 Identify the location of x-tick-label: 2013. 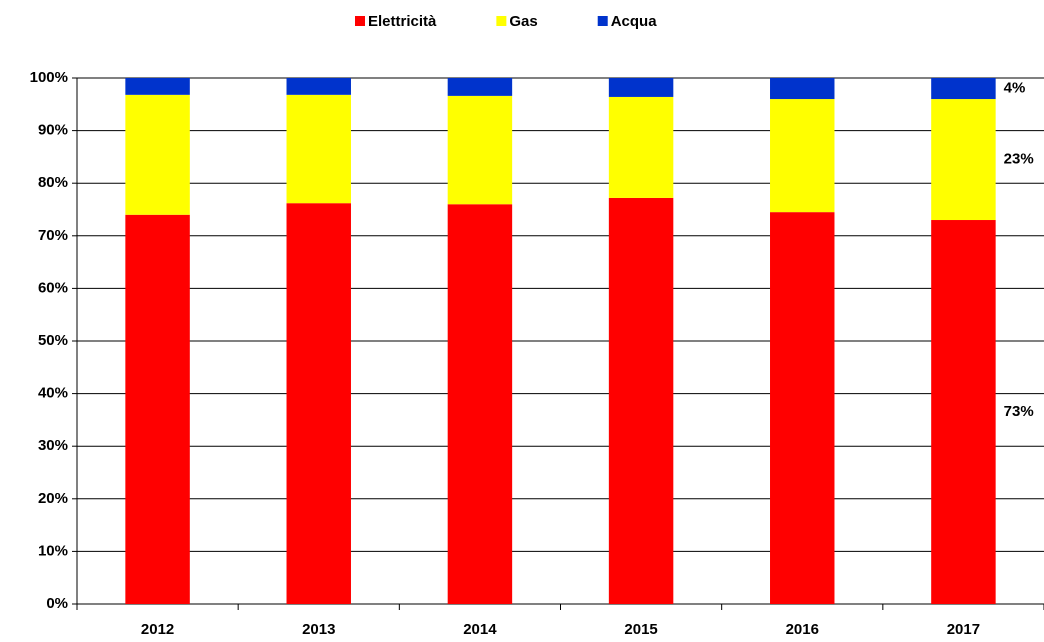
(318, 629).